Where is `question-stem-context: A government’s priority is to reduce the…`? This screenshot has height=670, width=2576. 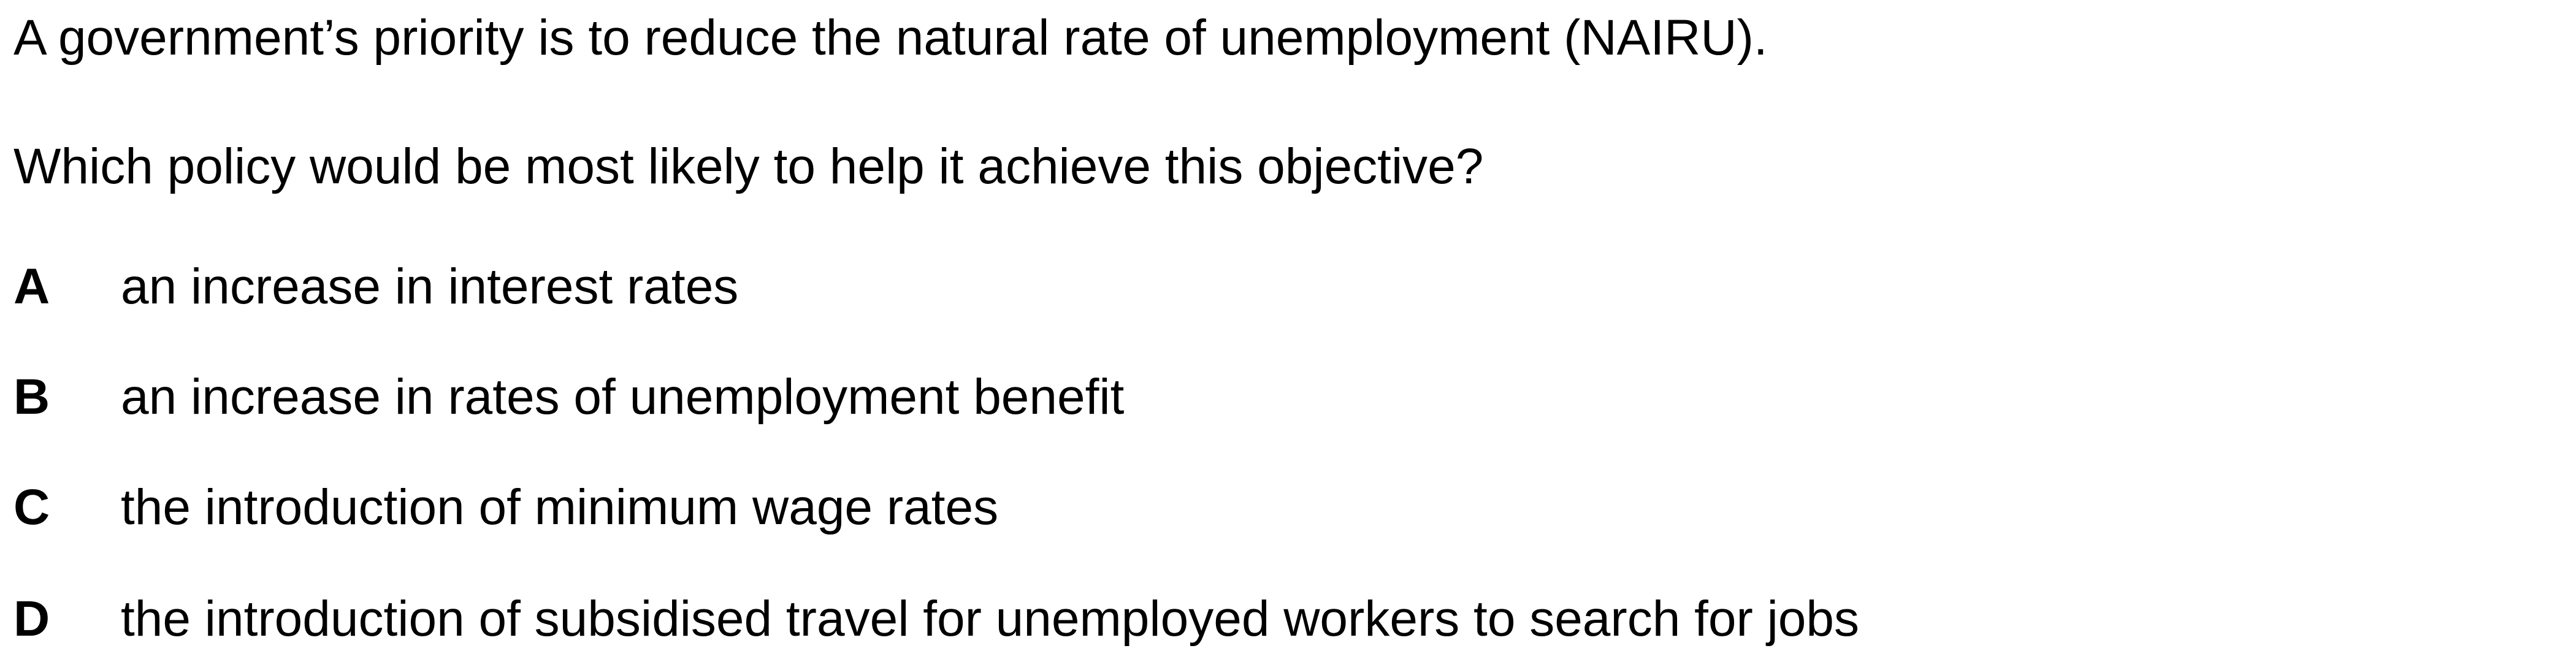
question-stem-context: A government’s priority is to reduce the… is located at coordinates (890, 38).